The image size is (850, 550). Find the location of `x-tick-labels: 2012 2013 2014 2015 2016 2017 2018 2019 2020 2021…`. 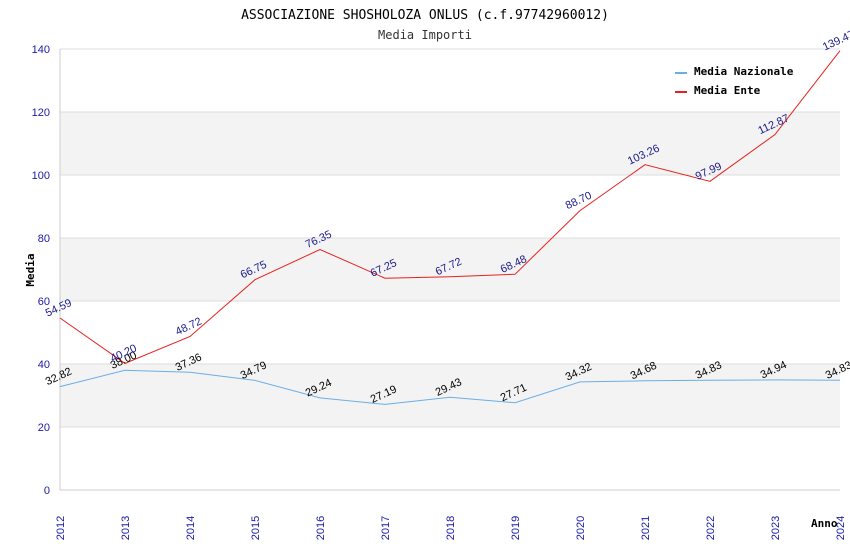

x-tick-labels: 2012 2013 2014 2015 2016 2017 2018 2019 2020 2021… is located at coordinates (451, 528).